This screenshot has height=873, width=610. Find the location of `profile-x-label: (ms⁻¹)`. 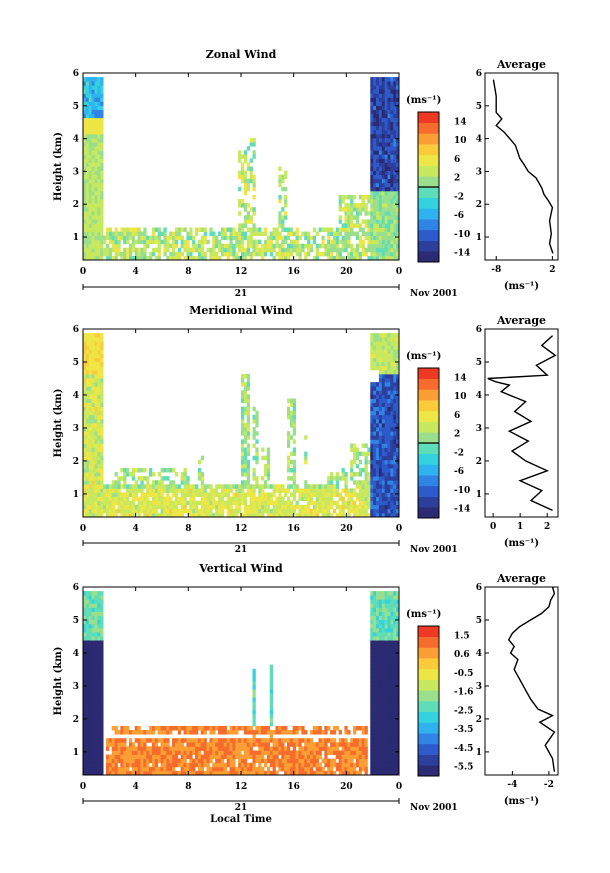

profile-x-label: (ms⁻¹) is located at coordinates (521, 286).